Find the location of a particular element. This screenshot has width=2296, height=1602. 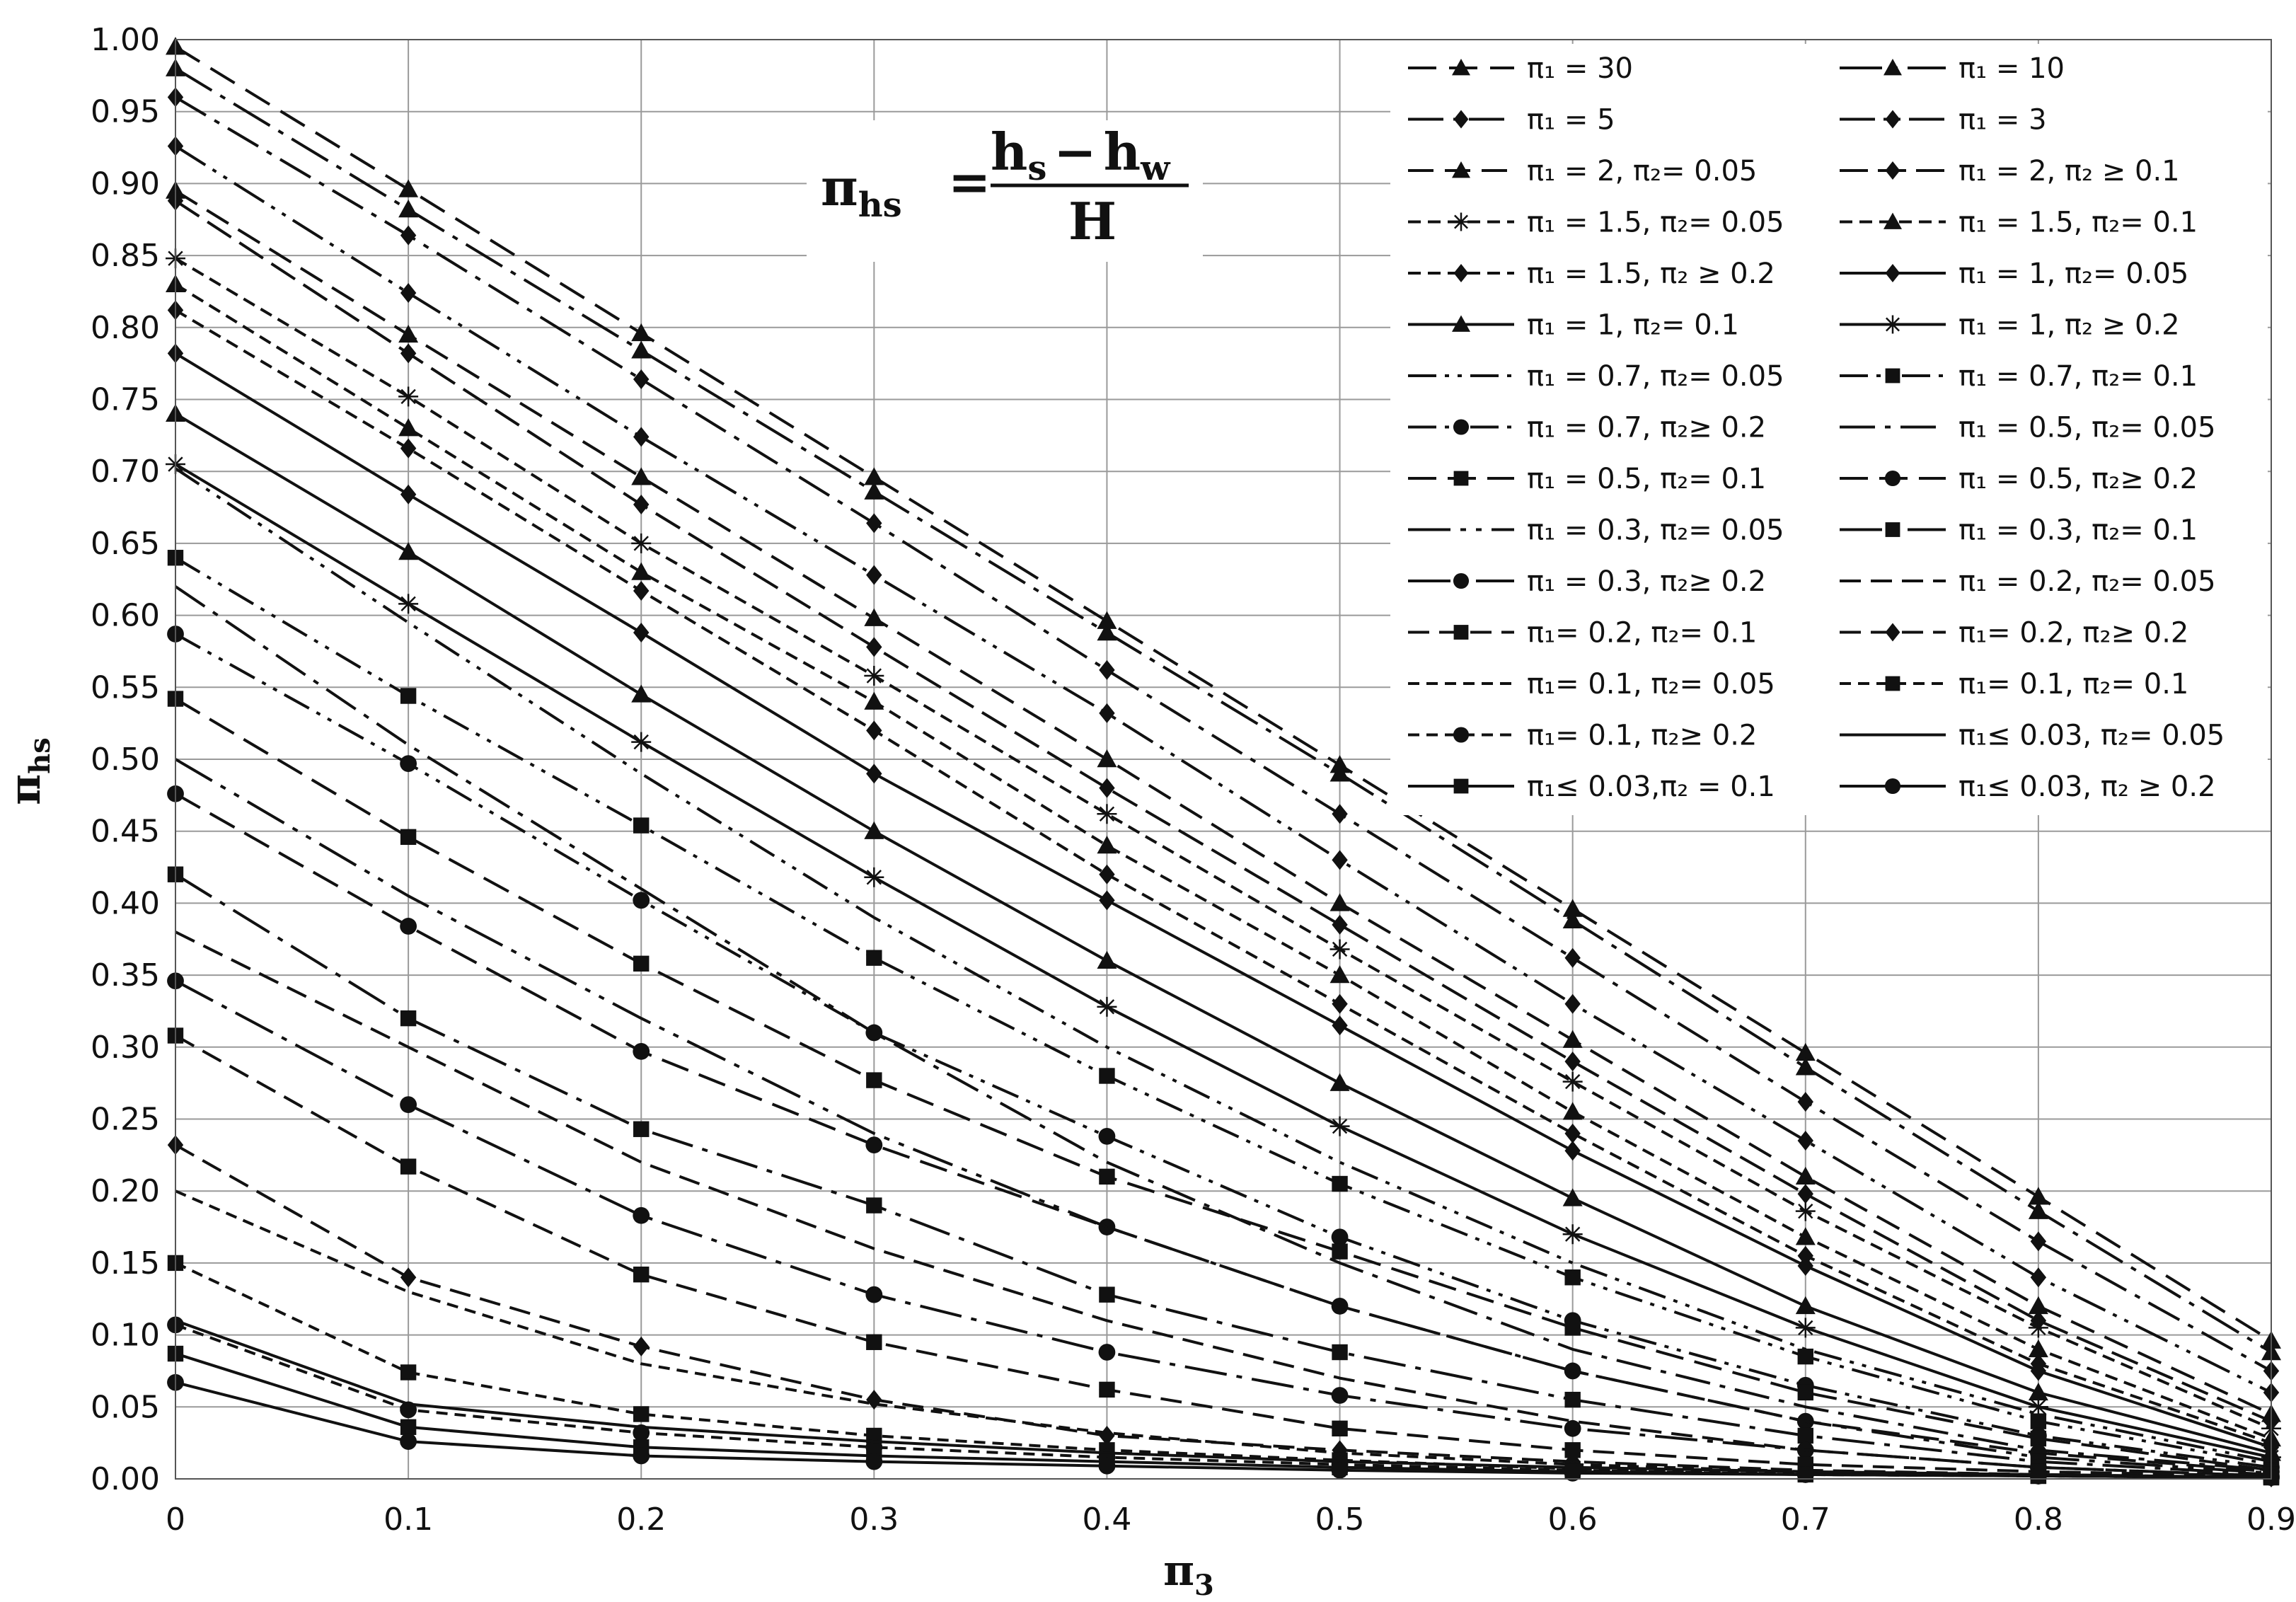

legend-item: π₁ = 0.7, π₂= 0.05 is located at coordinates (1596, 376).